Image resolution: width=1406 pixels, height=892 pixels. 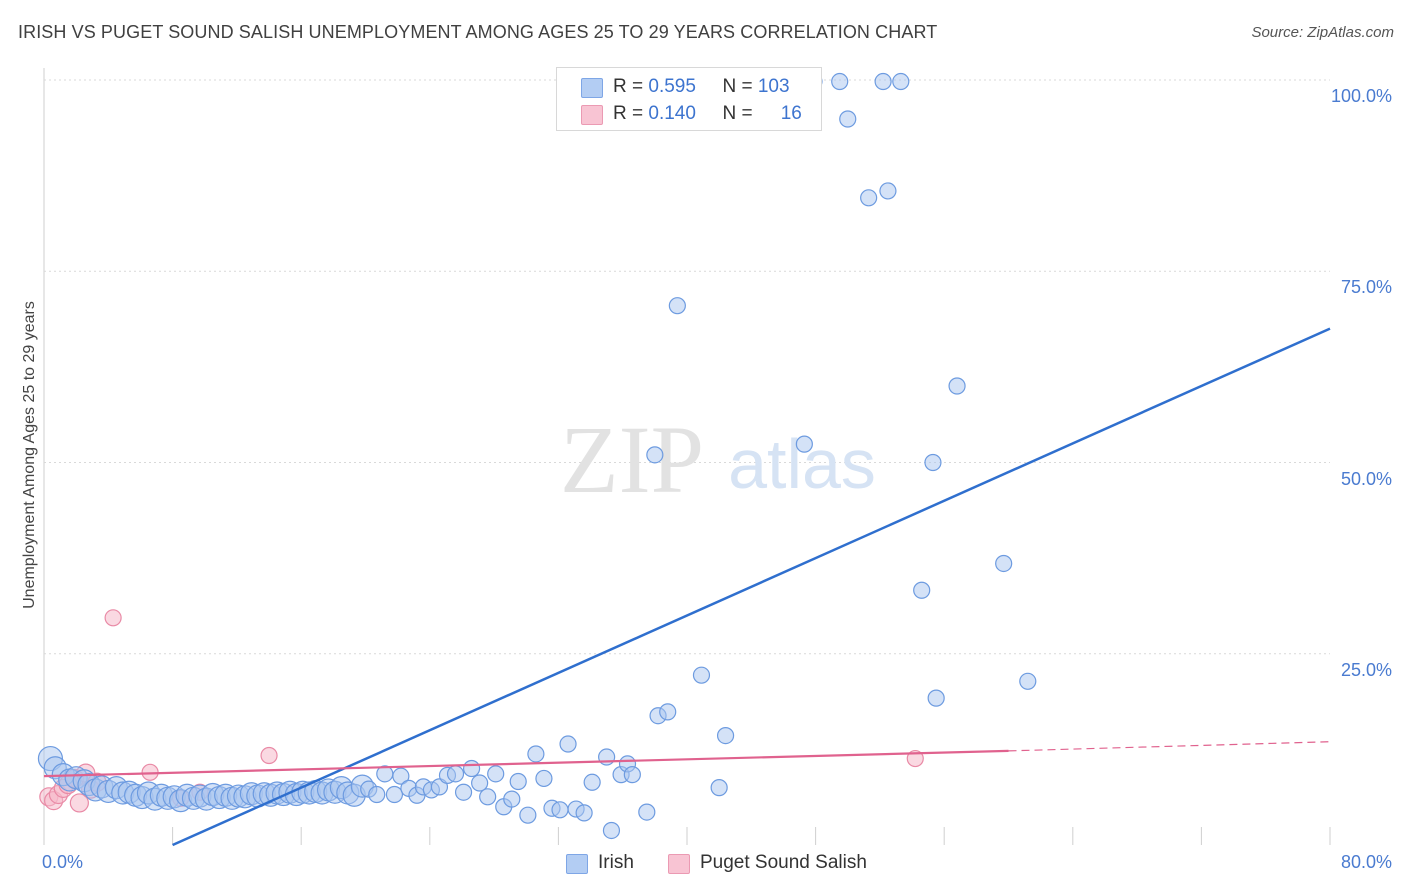 What do you see at coordinates (631, 86) in the screenshot?
I see `irish-r-label: R =` at bounding box center [631, 86].